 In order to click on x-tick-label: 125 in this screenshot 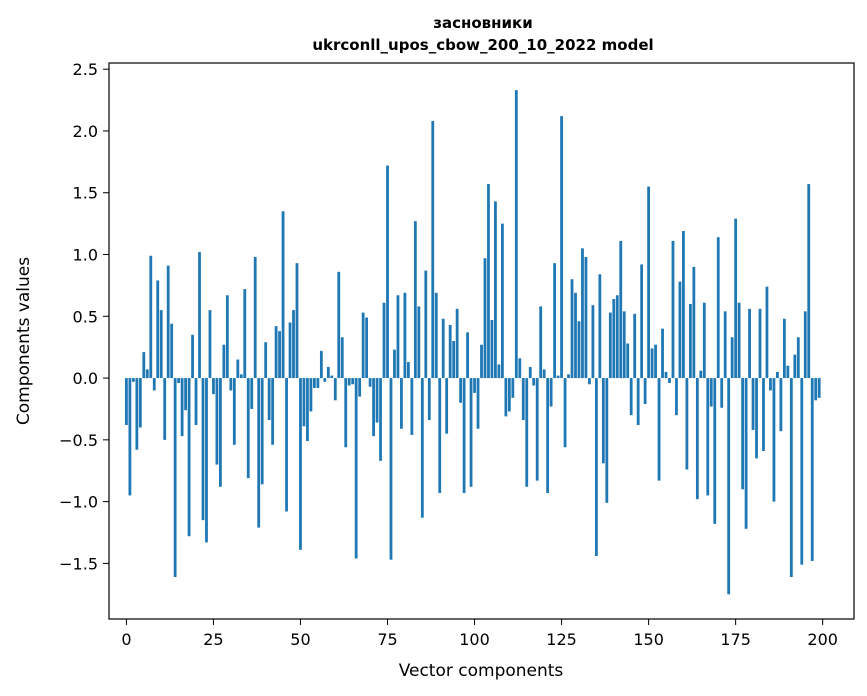, I will do `click(561, 639)`.